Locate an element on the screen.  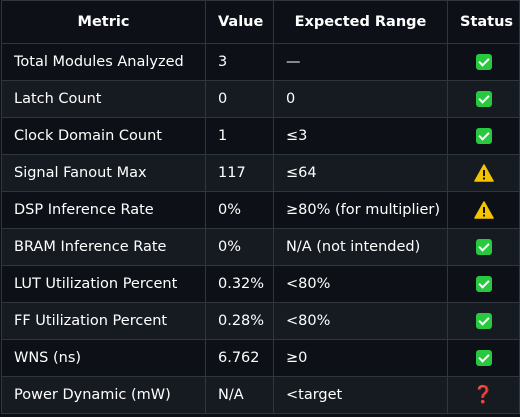
table-row: Latch Count 0 0 is located at coordinates (260, 99).